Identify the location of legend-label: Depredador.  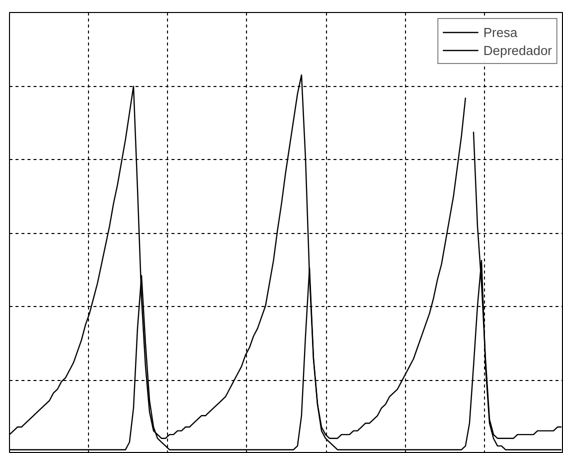
(517, 50).